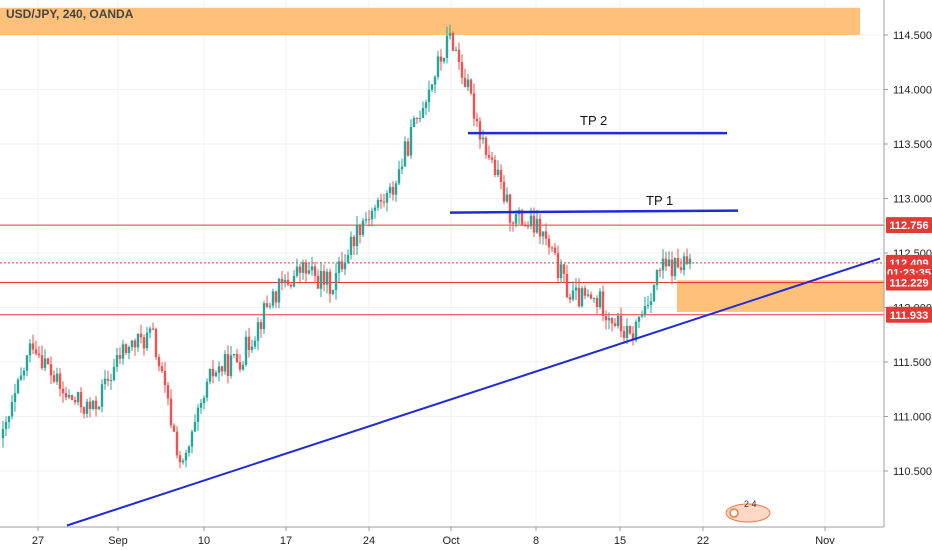 This screenshot has width=932, height=550. Describe the element at coordinates (433, 537) in the screenshot. I see `x-axis-ticks: 27 Sep 10 17 24 Oct 8 15 22 Nov` at that location.